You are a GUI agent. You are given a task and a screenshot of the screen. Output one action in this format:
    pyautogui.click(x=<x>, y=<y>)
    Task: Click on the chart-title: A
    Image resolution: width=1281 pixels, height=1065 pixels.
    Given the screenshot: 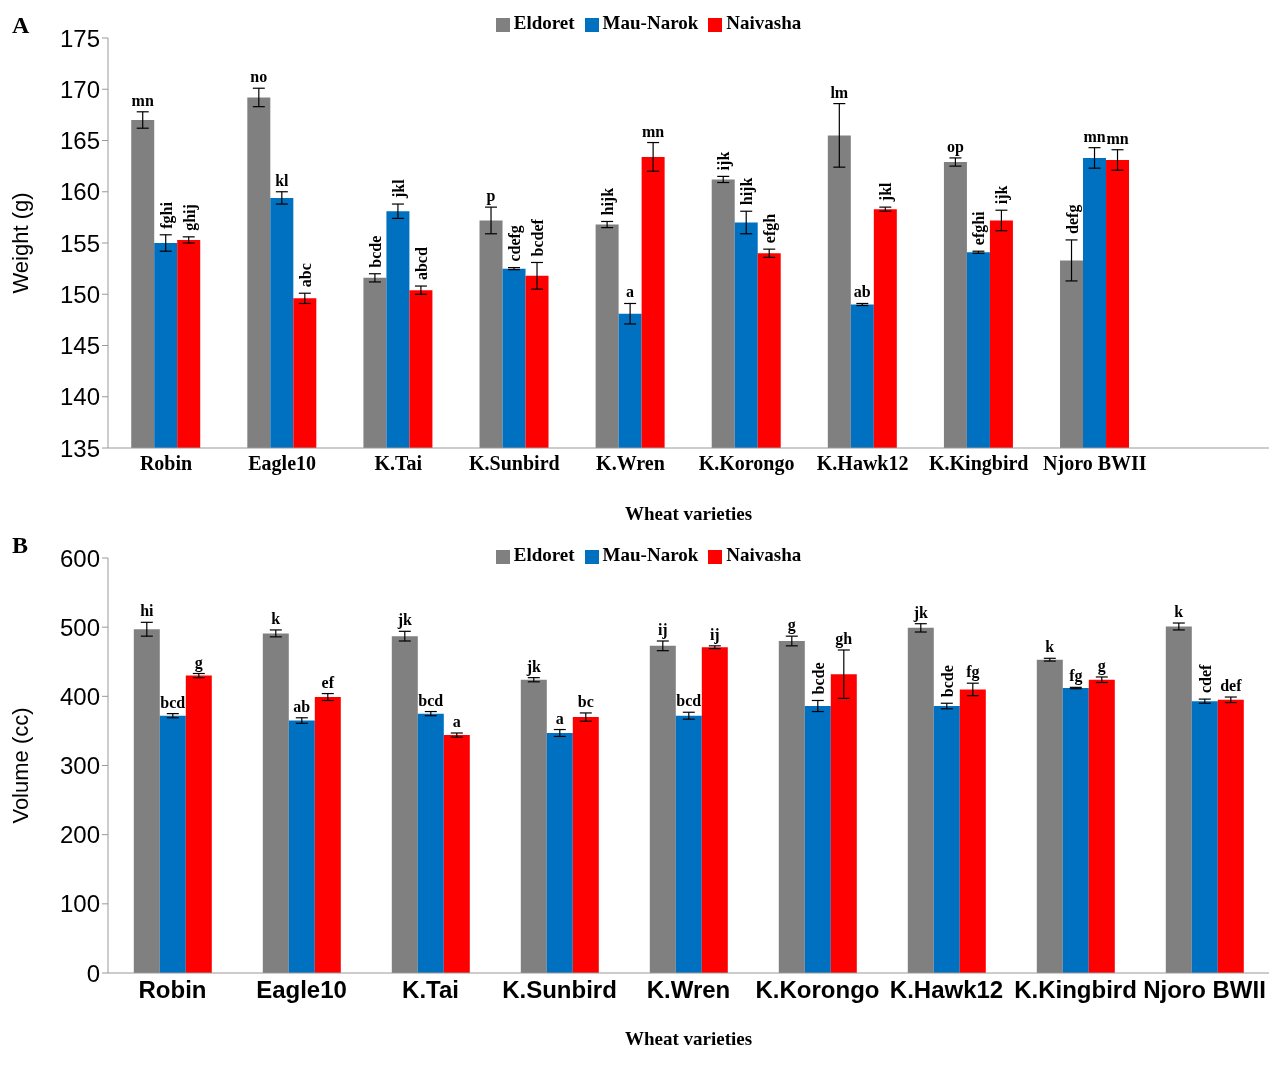 What is the action you would take?
    pyautogui.click(x=21, y=25)
    